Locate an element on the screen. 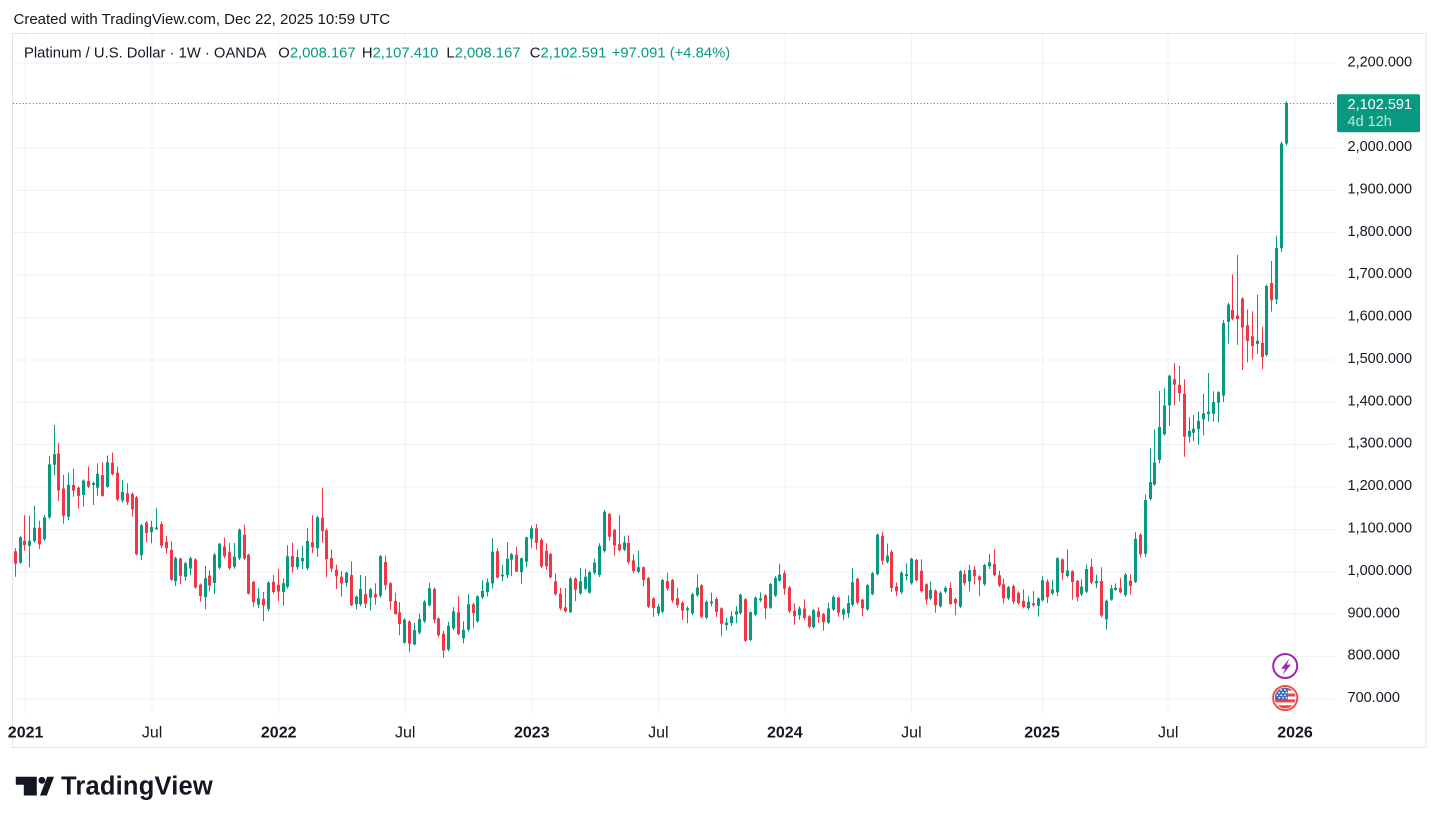 This screenshot has width=1439, height=824. svg-text: H2,107.410 is located at coordinates (400, 54).